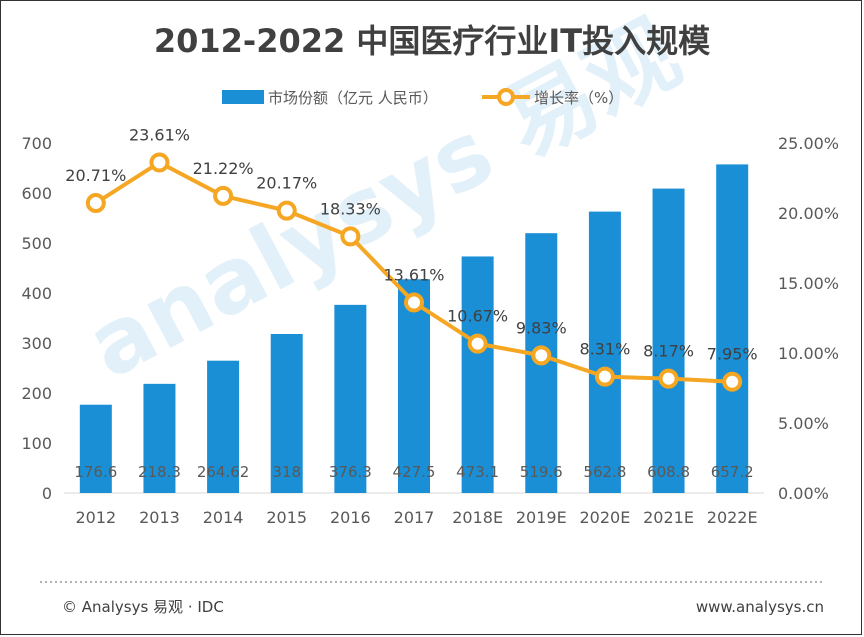 The image size is (864, 637). Describe the element at coordinates (808, 213) in the screenshot. I see `y-right-tick-label: 20.00%` at that location.